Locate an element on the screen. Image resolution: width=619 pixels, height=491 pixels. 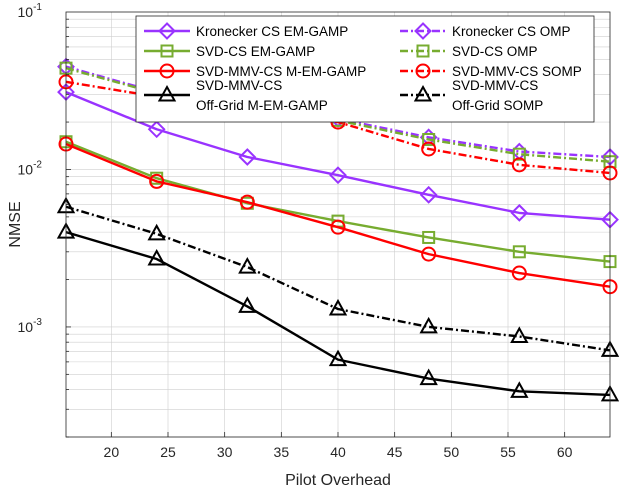
legend-item: Kronecker CS OMP is located at coordinates (485, 31).